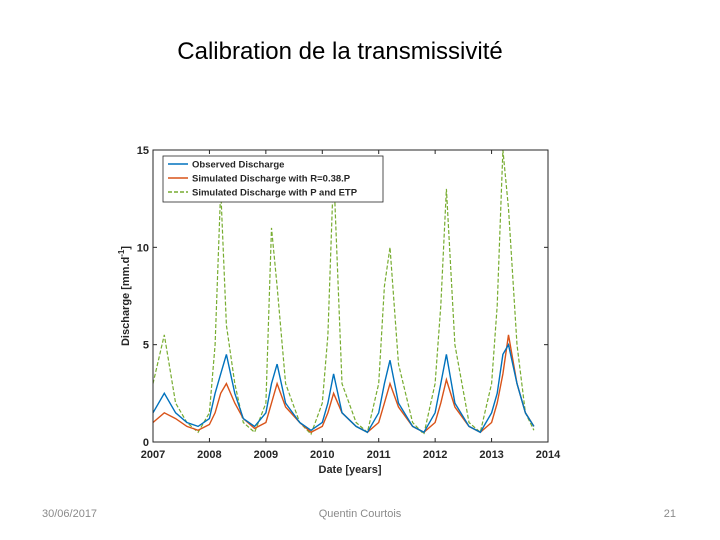  What do you see at coordinates (340, 51) in the screenshot?
I see `slide-title: Calibration de la transmissivité` at bounding box center [340, 51].